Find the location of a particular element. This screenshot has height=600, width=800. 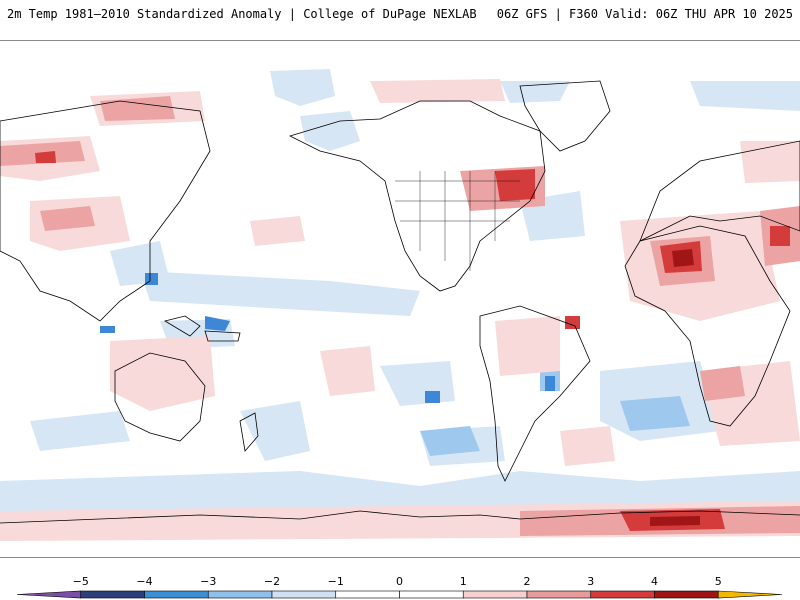

legend-tick-label: 4 is located at coordinates (654, 581).